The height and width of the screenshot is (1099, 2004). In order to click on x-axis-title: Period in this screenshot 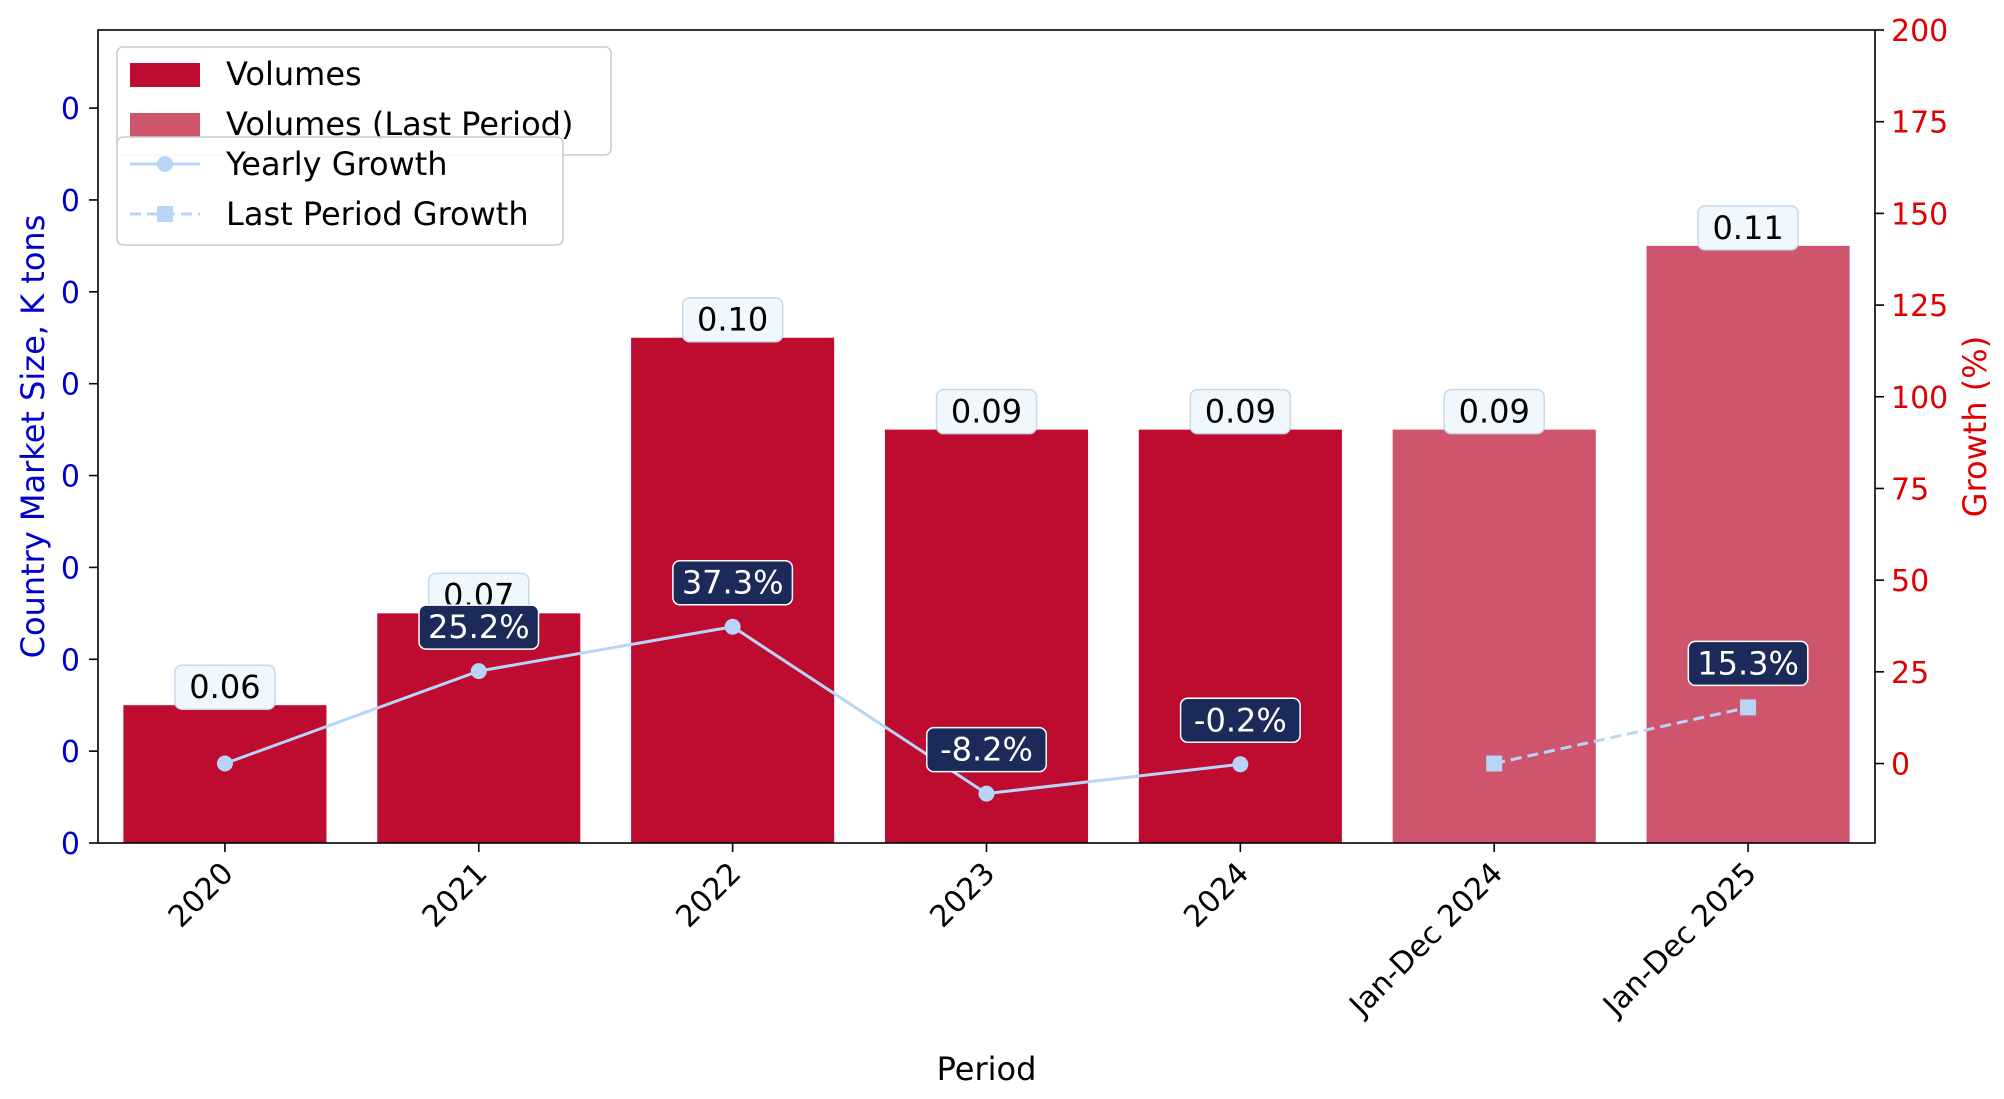, I will do `click(987, 1069)`.